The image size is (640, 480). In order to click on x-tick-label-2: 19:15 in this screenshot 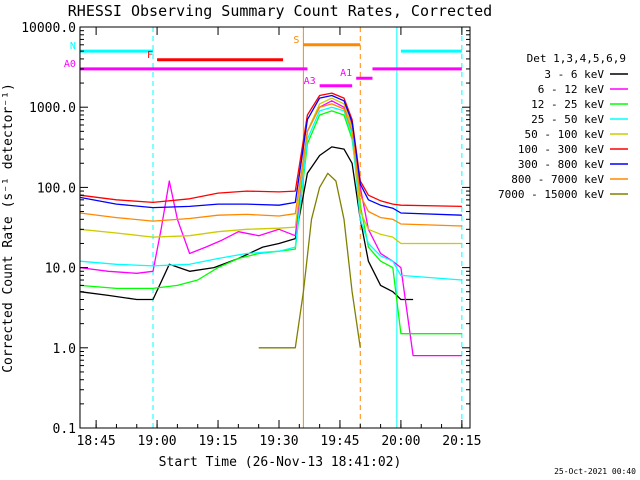, I will do `click(217, 441)`.